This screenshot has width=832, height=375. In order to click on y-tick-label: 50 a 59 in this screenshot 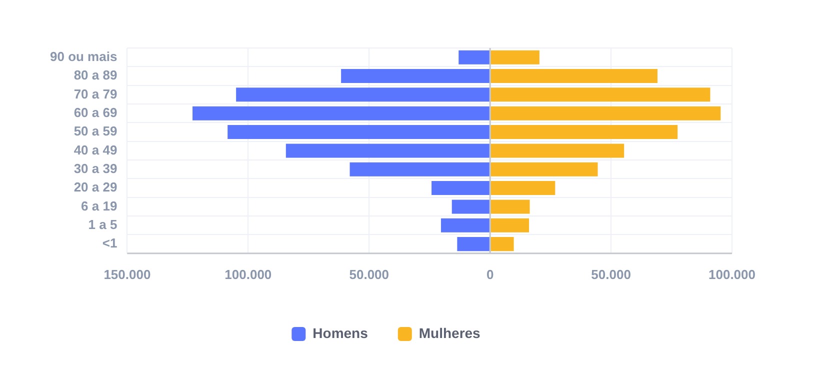, I will do `click(96, 131)`.